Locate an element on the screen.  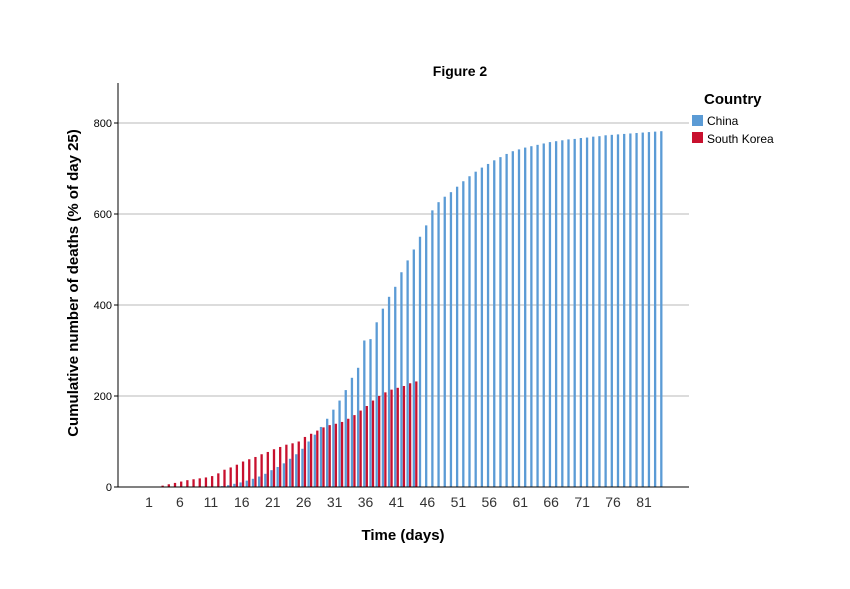
x-tick-labels: 1 6 11 16 21 26 31 36 41 46 51 56 61 66 71 76 81 is located at coordinates (398, 502).